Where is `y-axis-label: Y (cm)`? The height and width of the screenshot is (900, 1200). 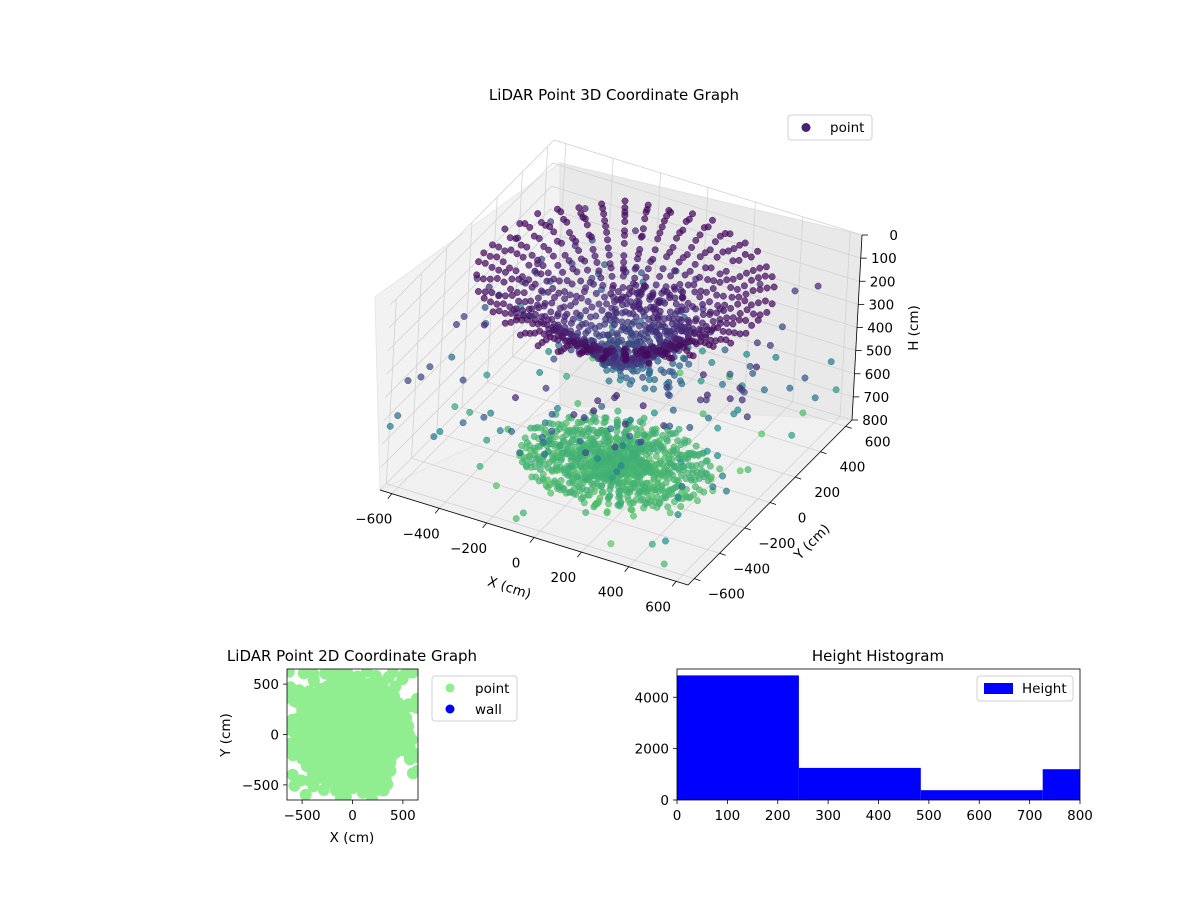 y-axis-label: Y (cm) is located at coordinates (811, 542).